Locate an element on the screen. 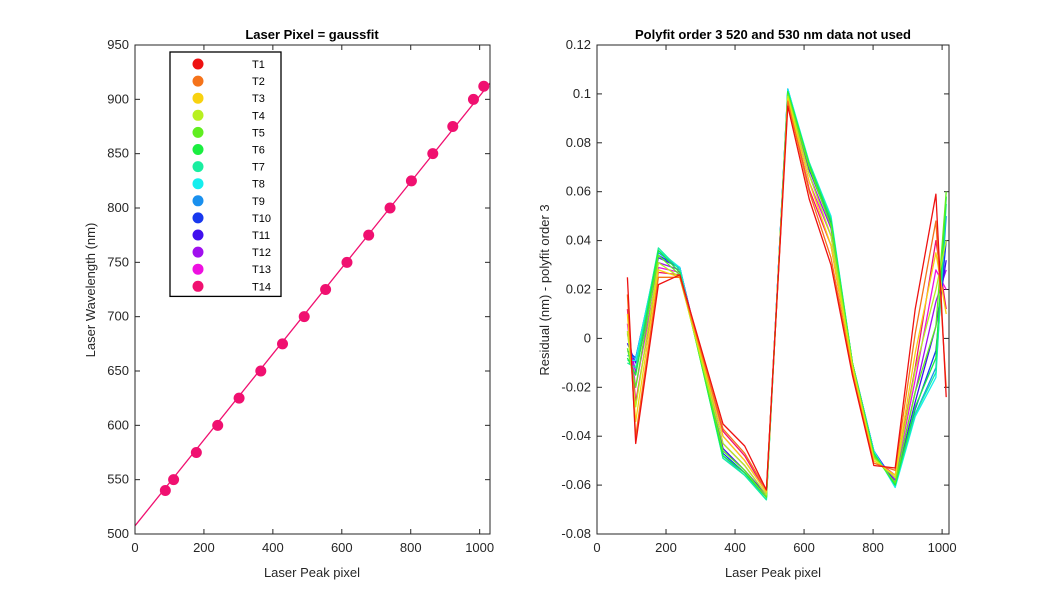 The height and width of the screenshot is (600, 1050). right-x-tick-label: 200 is located at coordinates (666, 547).